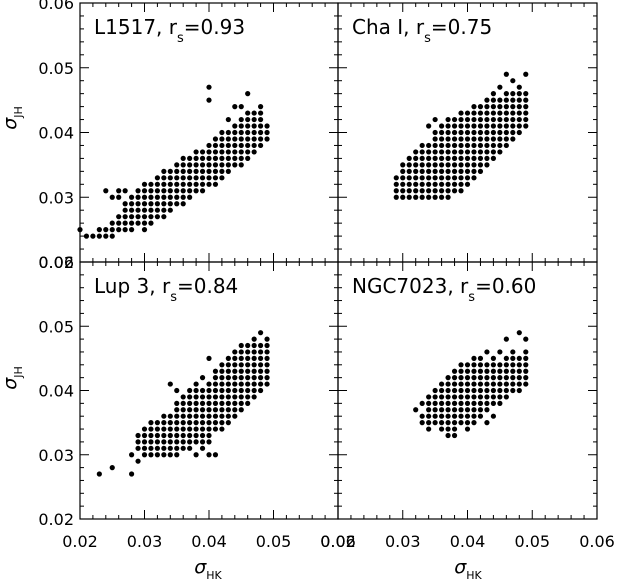 Image resolution: width=619 pixels, height=580 pixels. What do you see at coordinates (12, 378) in the screenshot?
I see `y-axis-label: σJH` at bounding box center [12, 378].